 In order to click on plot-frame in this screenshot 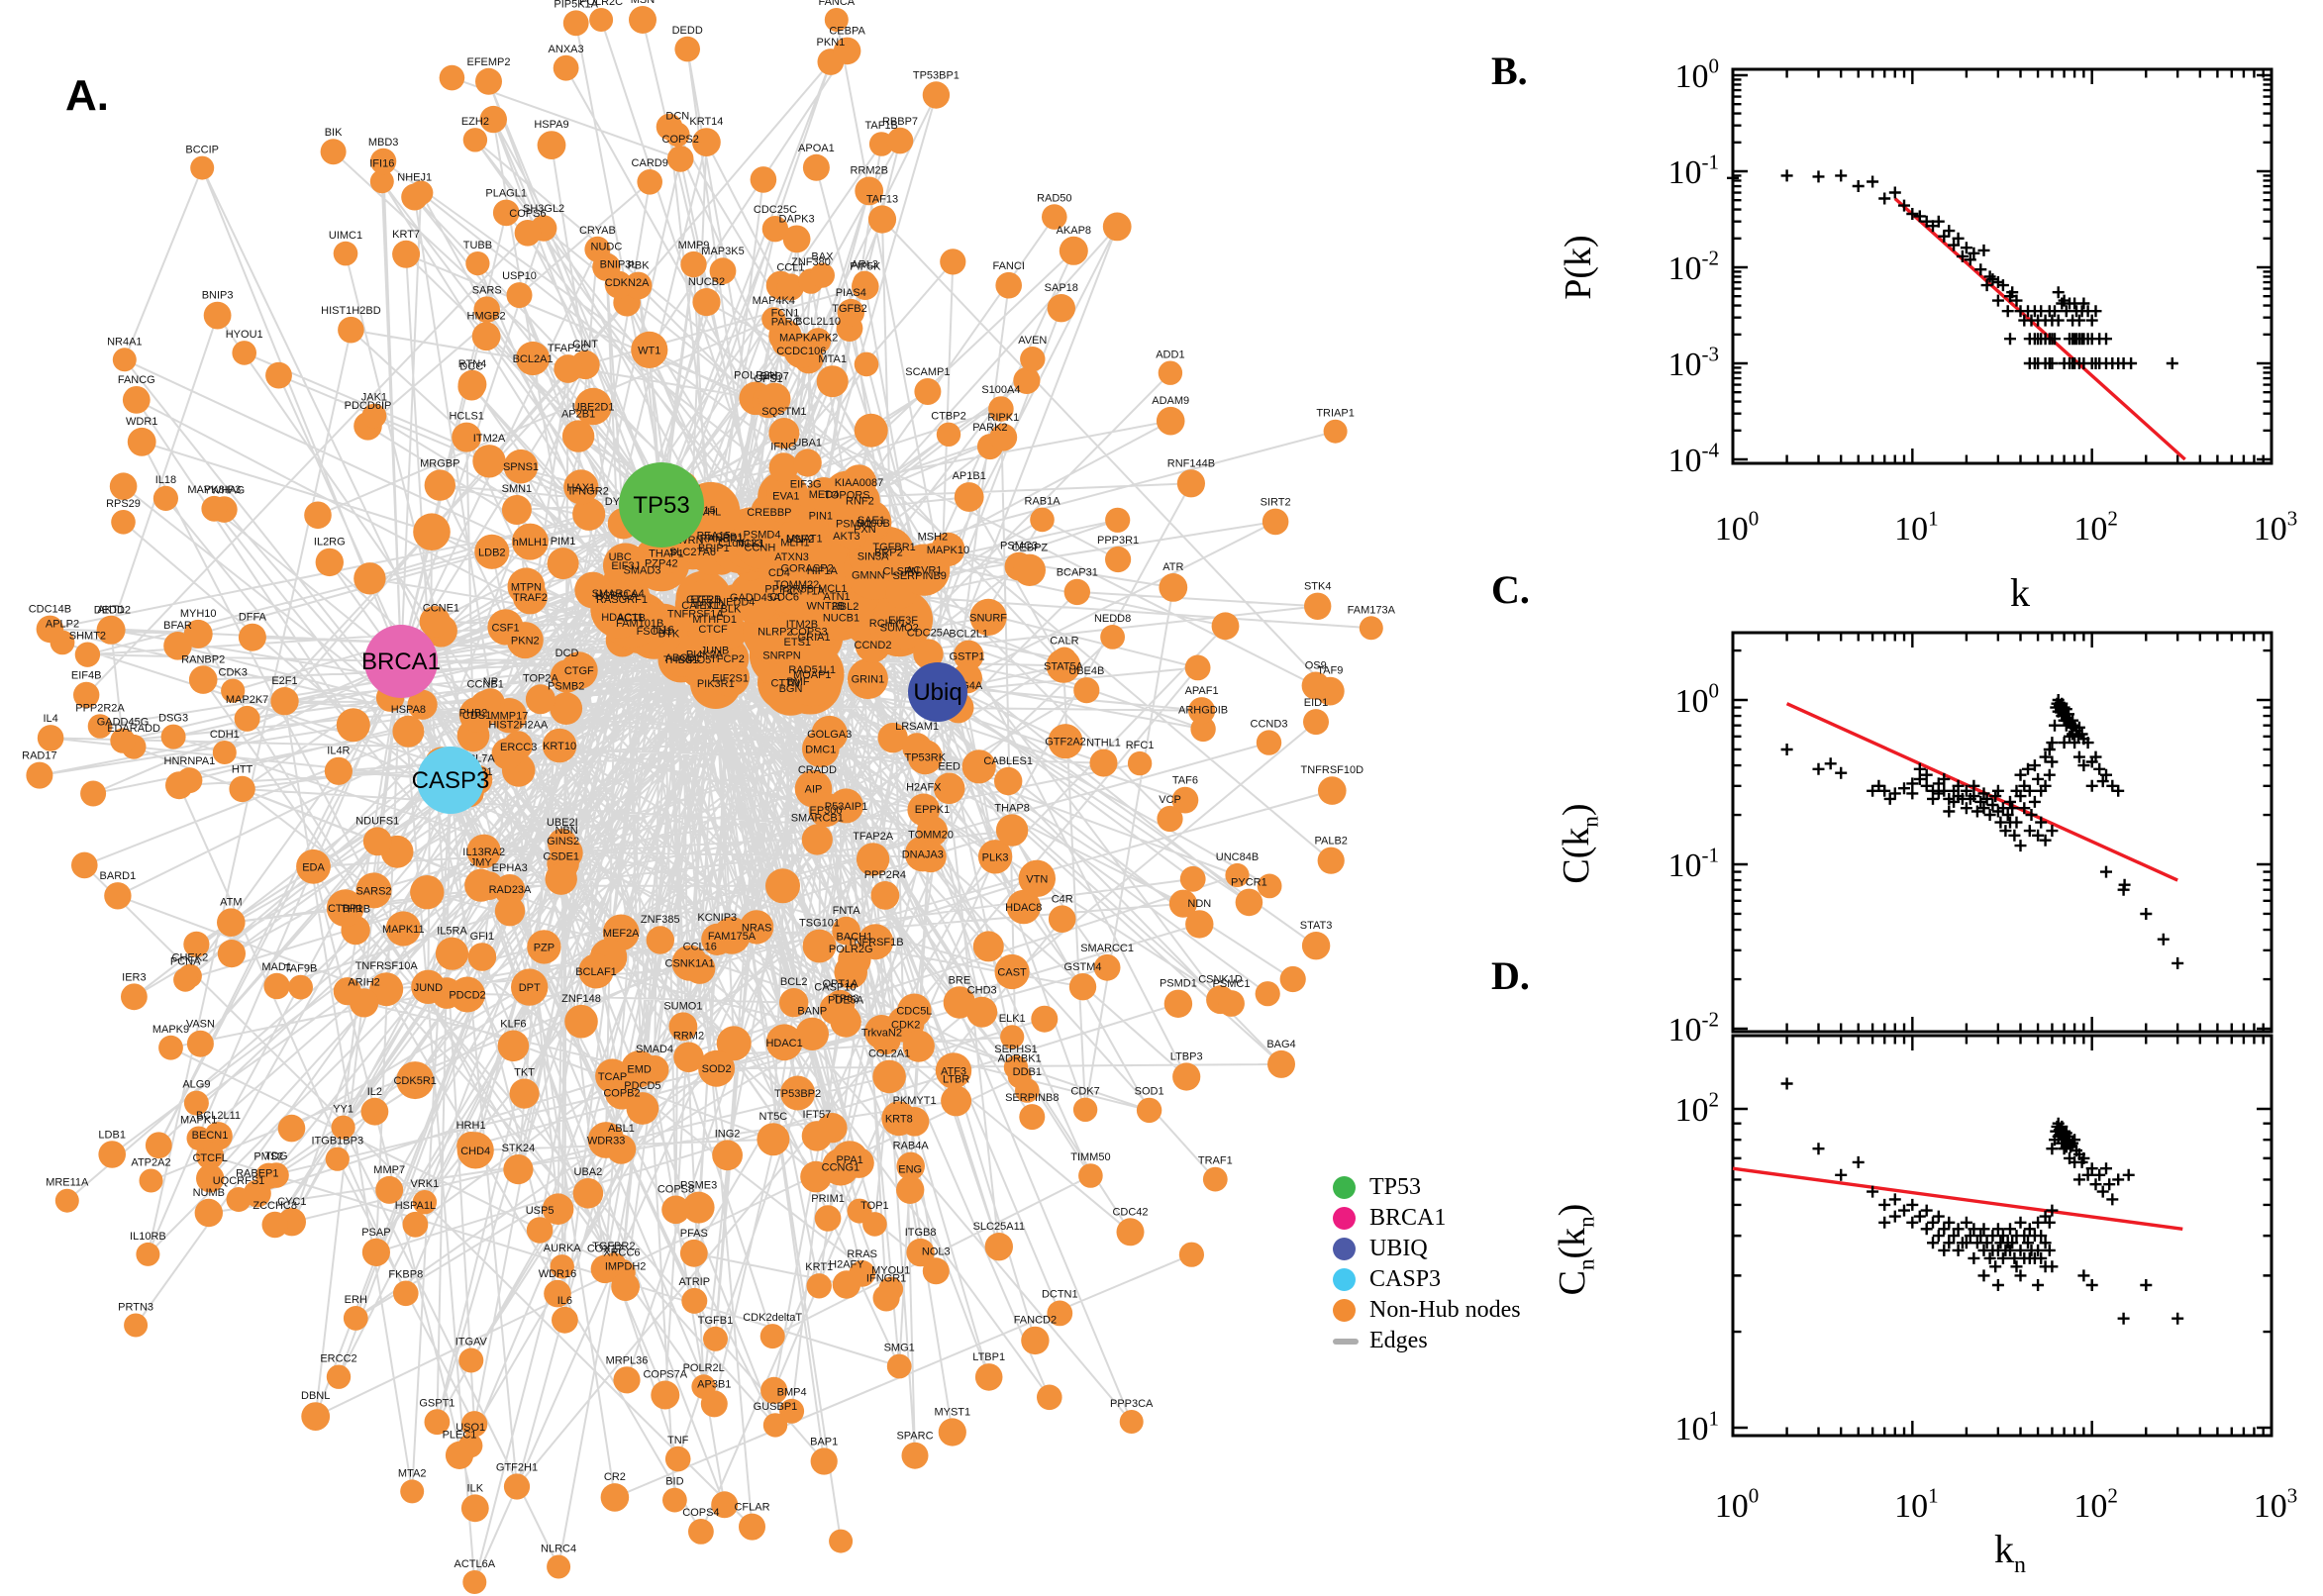, I will do `click(2002, 832)`.